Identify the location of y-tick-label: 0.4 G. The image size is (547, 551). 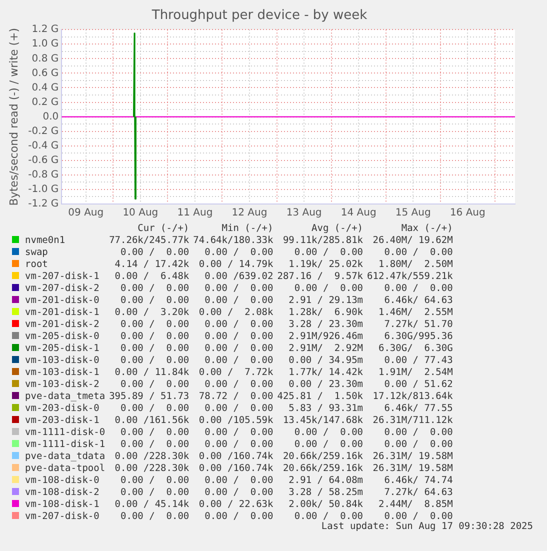
(45, 88).